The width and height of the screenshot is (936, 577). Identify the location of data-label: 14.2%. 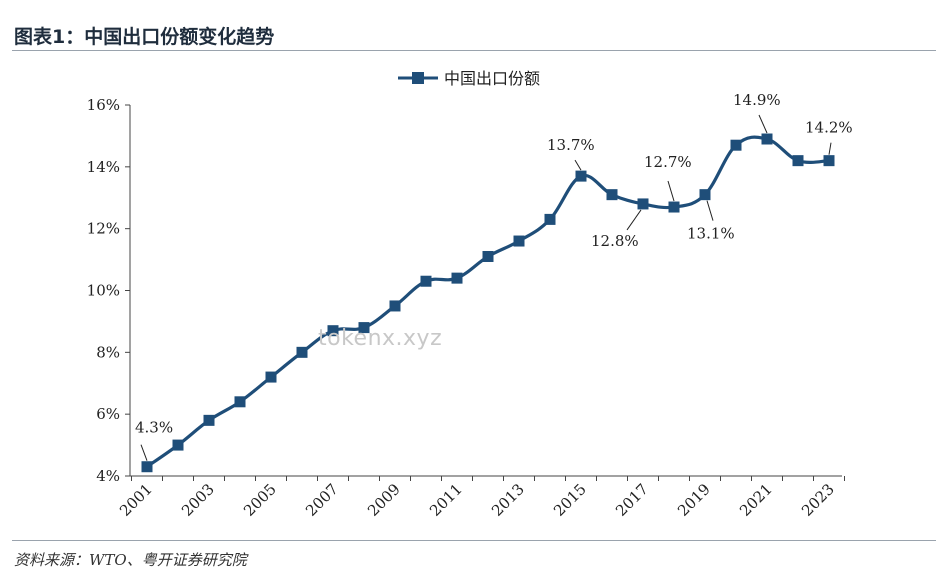
(829, 128).